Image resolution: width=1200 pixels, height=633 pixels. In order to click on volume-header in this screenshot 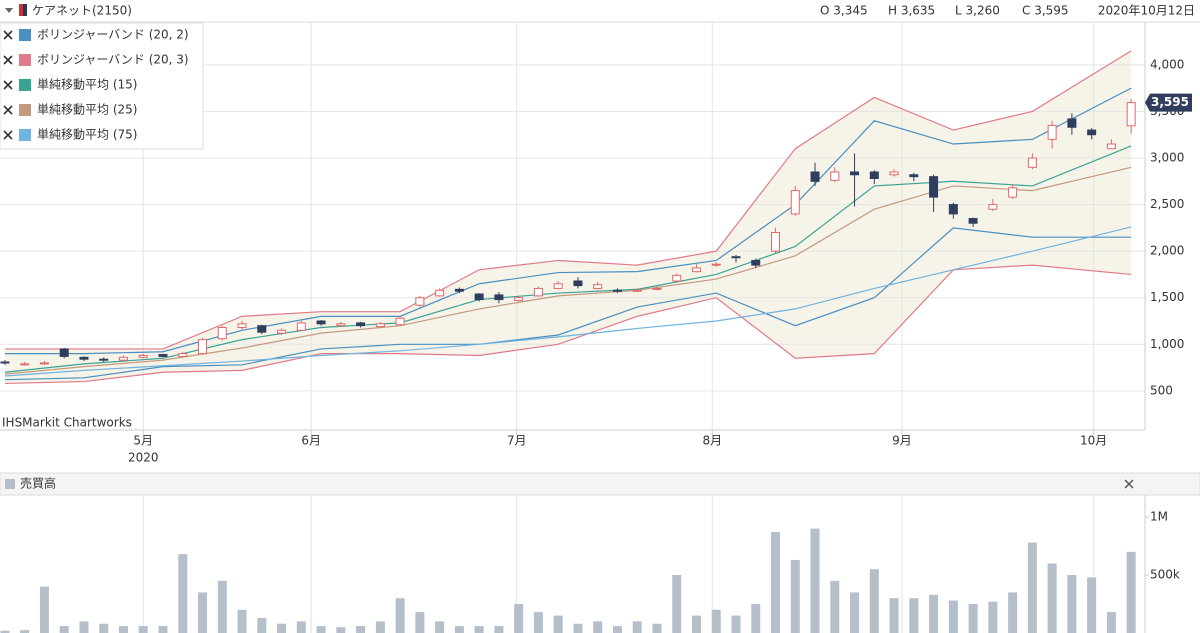, I will do `click(600, 484)`.